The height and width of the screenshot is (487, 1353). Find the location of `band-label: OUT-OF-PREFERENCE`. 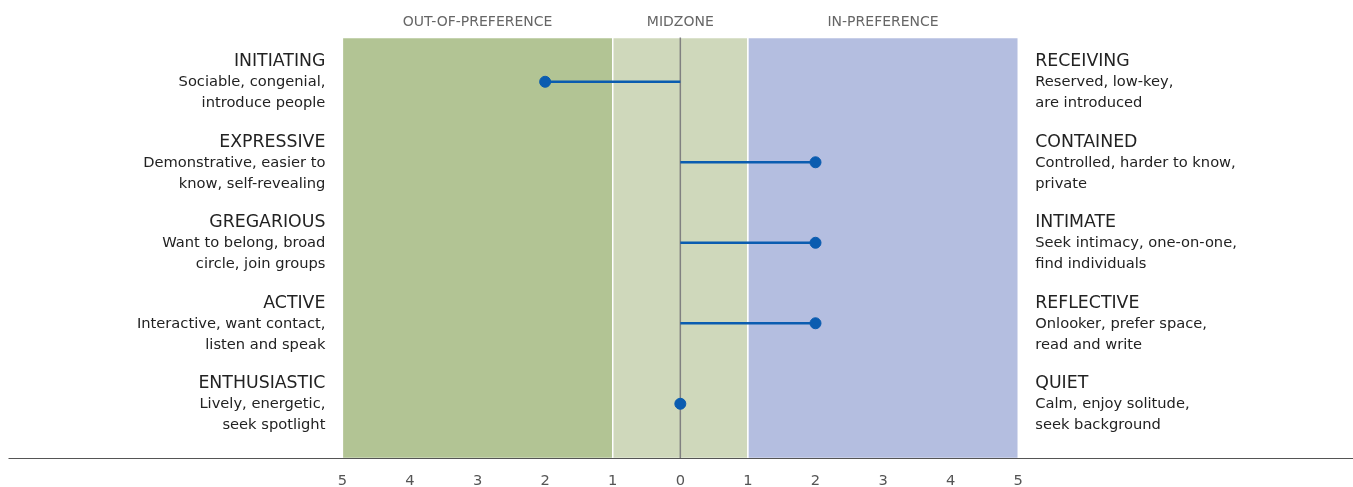

band-label: OUT-OF-PREFERENCE is located at coordinates (477, 21).